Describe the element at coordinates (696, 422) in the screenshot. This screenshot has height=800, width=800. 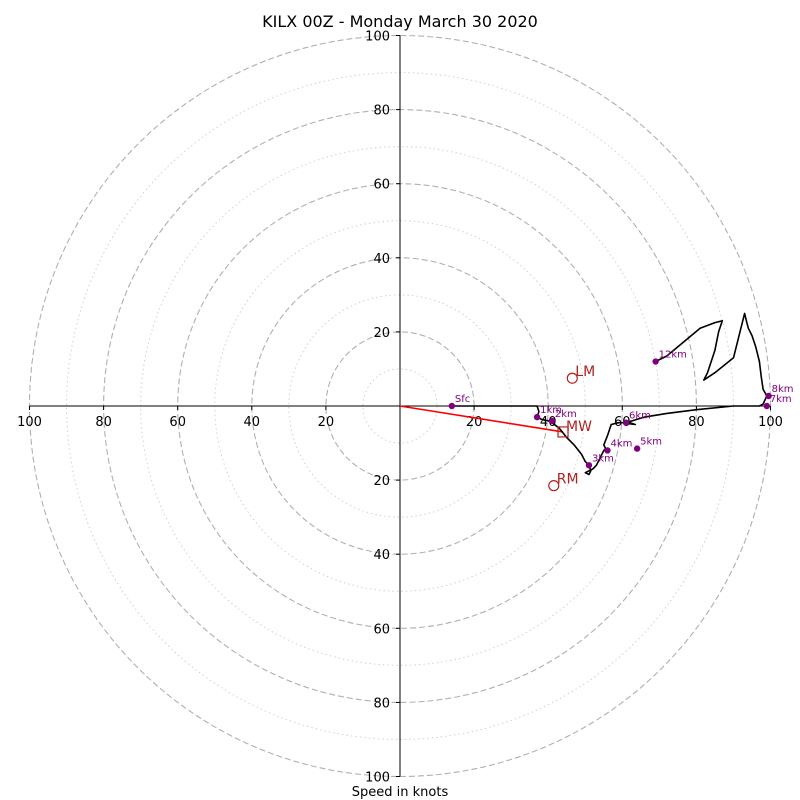
I see `x-tick-label-right-3: 80` at that location.